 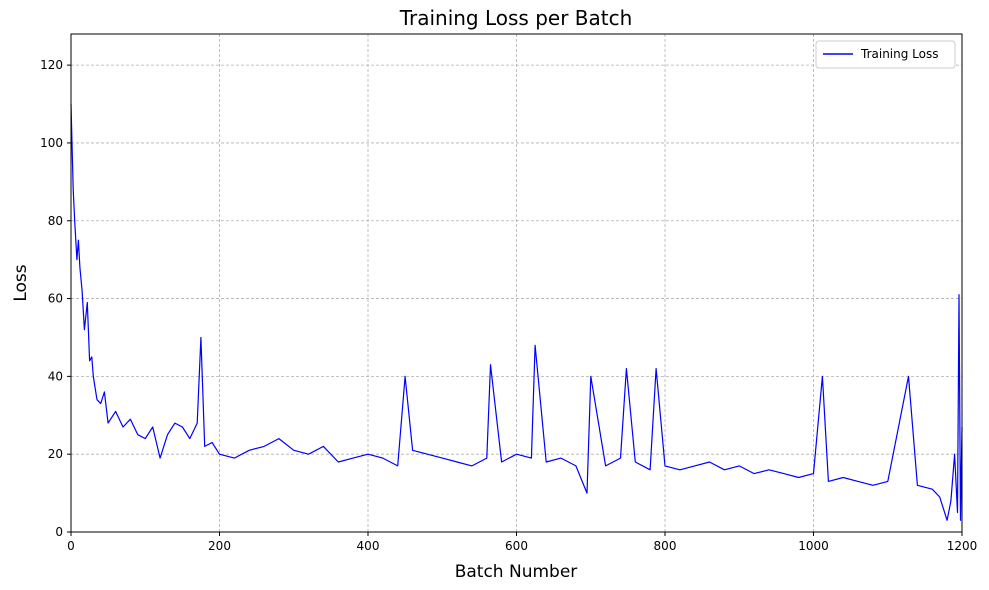 I want to click on legend-box, so click(x=885, y=54).